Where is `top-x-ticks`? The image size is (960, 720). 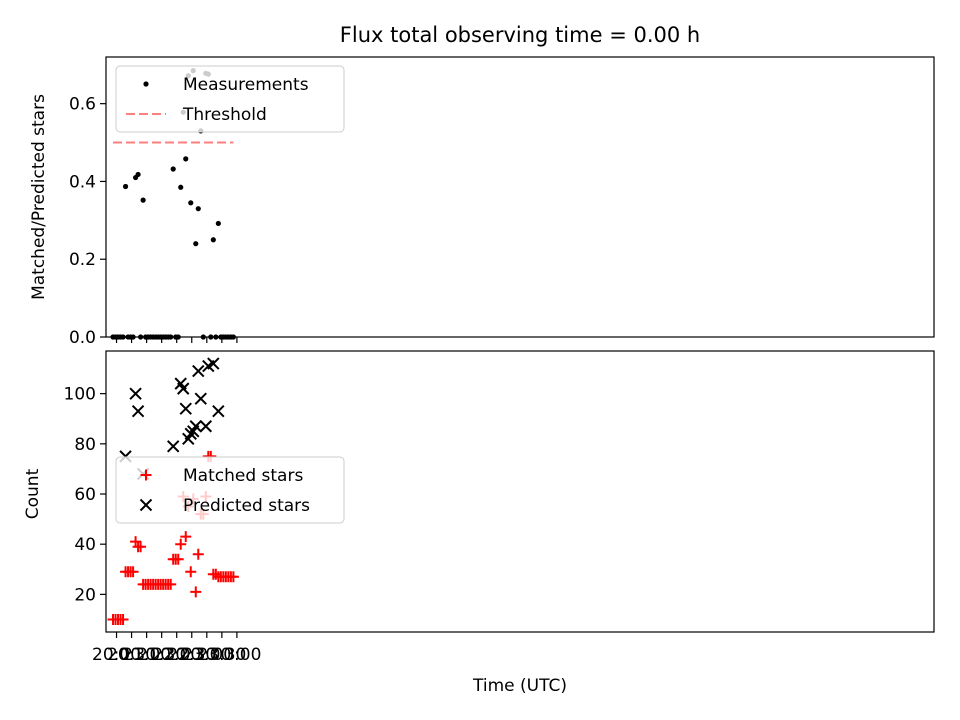 top-x-ticks is located at coordinates (176, 340).